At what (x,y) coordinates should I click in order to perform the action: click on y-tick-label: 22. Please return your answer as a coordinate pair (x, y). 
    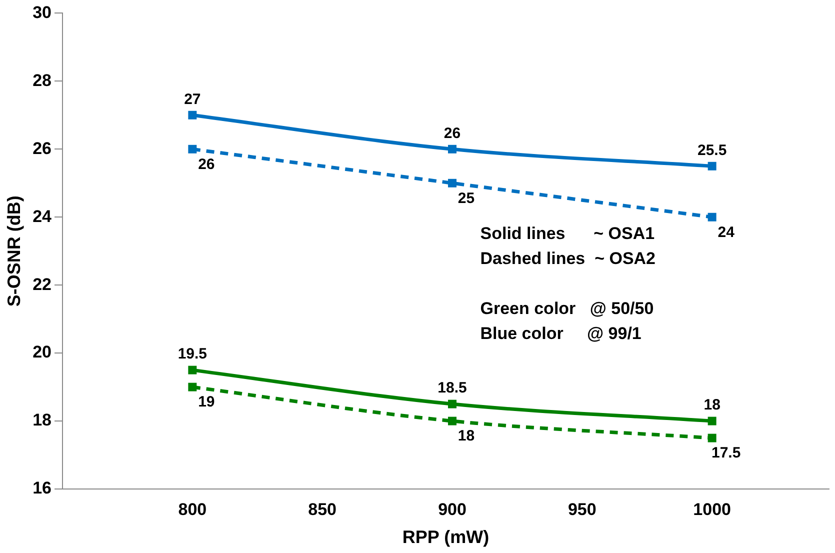
    Looking at the image, I should click on (42, 284).